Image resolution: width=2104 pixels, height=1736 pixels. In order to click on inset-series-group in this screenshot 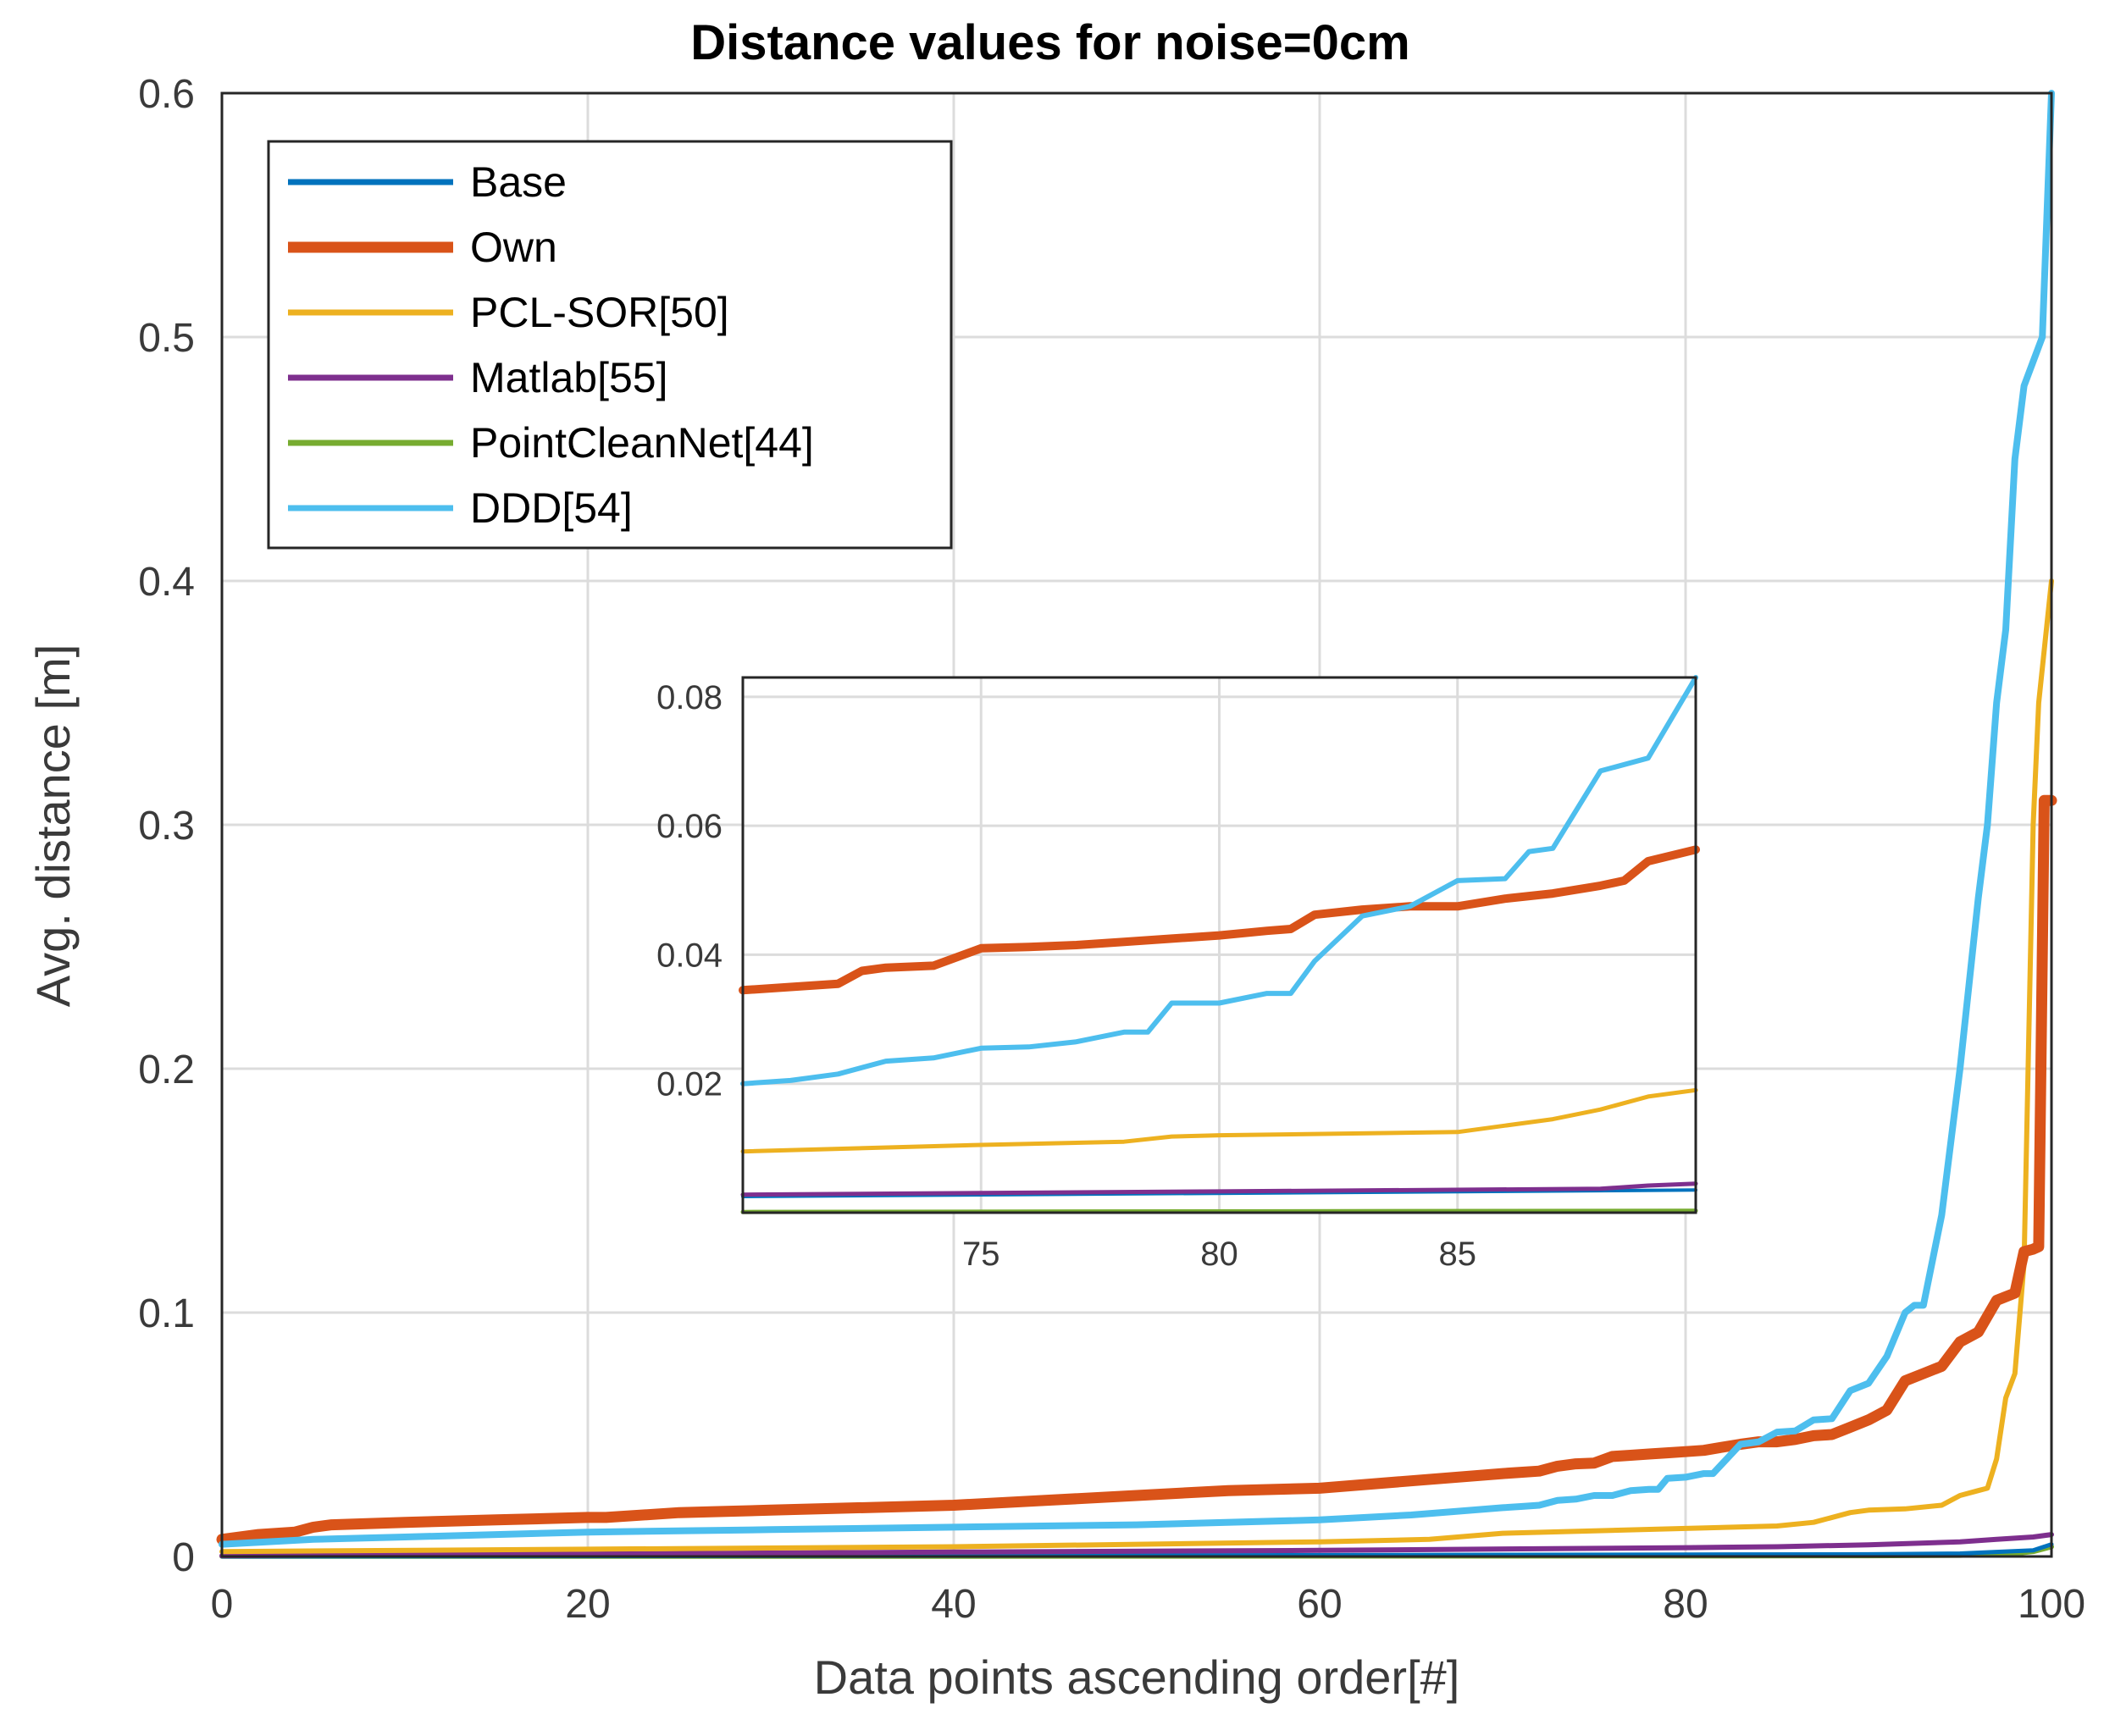, I will do `click(1219, 944)`.